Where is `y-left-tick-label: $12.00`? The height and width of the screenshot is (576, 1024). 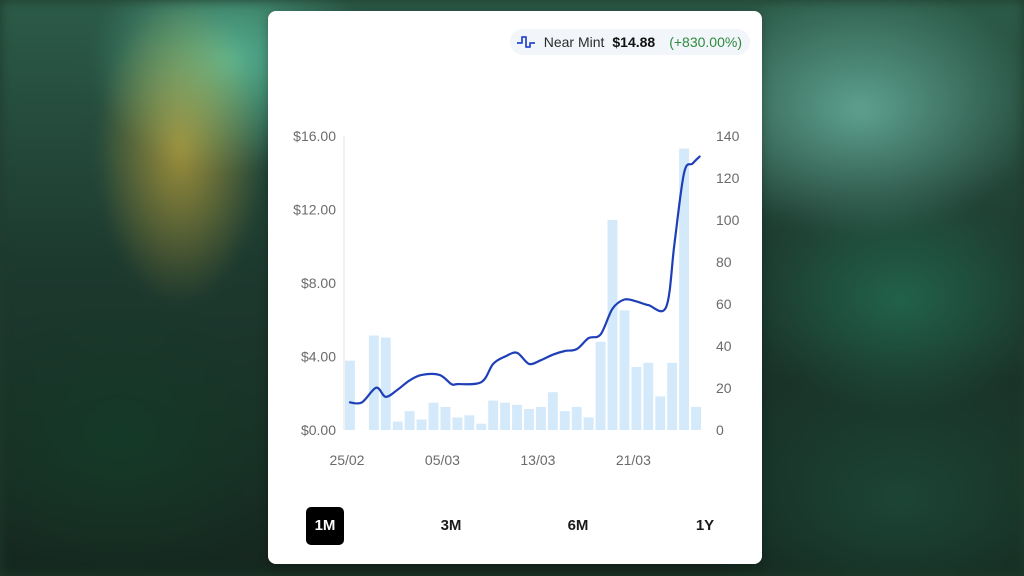 y-left-tick-label: $12.00 is located at coordinates (314, 210).